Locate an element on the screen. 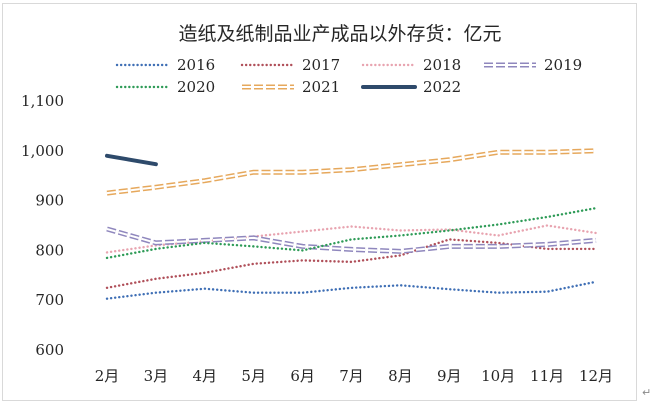 The image size is (662, 412). series-line-2022-stroke is located at coordinates (131, 160).